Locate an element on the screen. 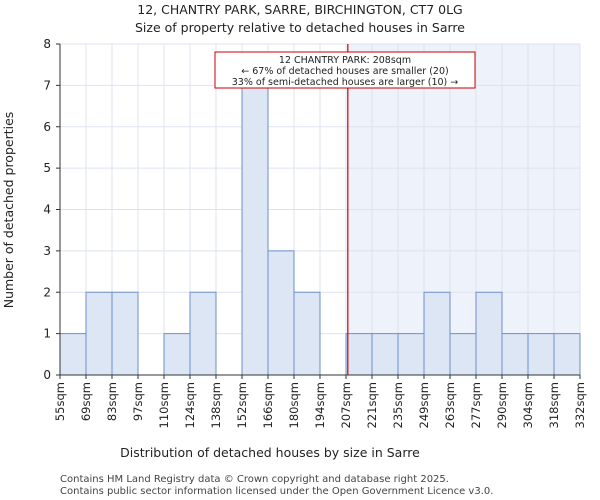  x-tick-label: 138sqm is located at coordinates (216, 405).